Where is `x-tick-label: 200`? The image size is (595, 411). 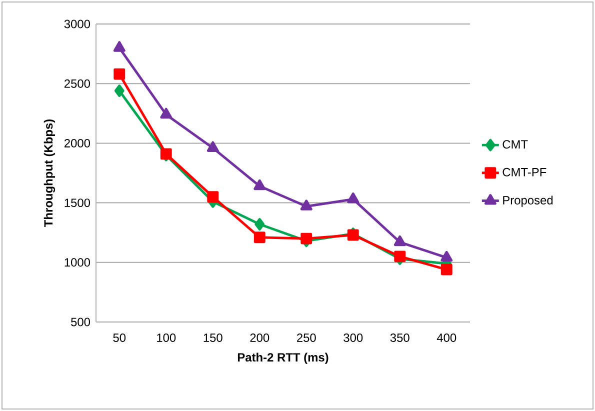 x-tick-label: 200 is located at coordinates (260, 337).